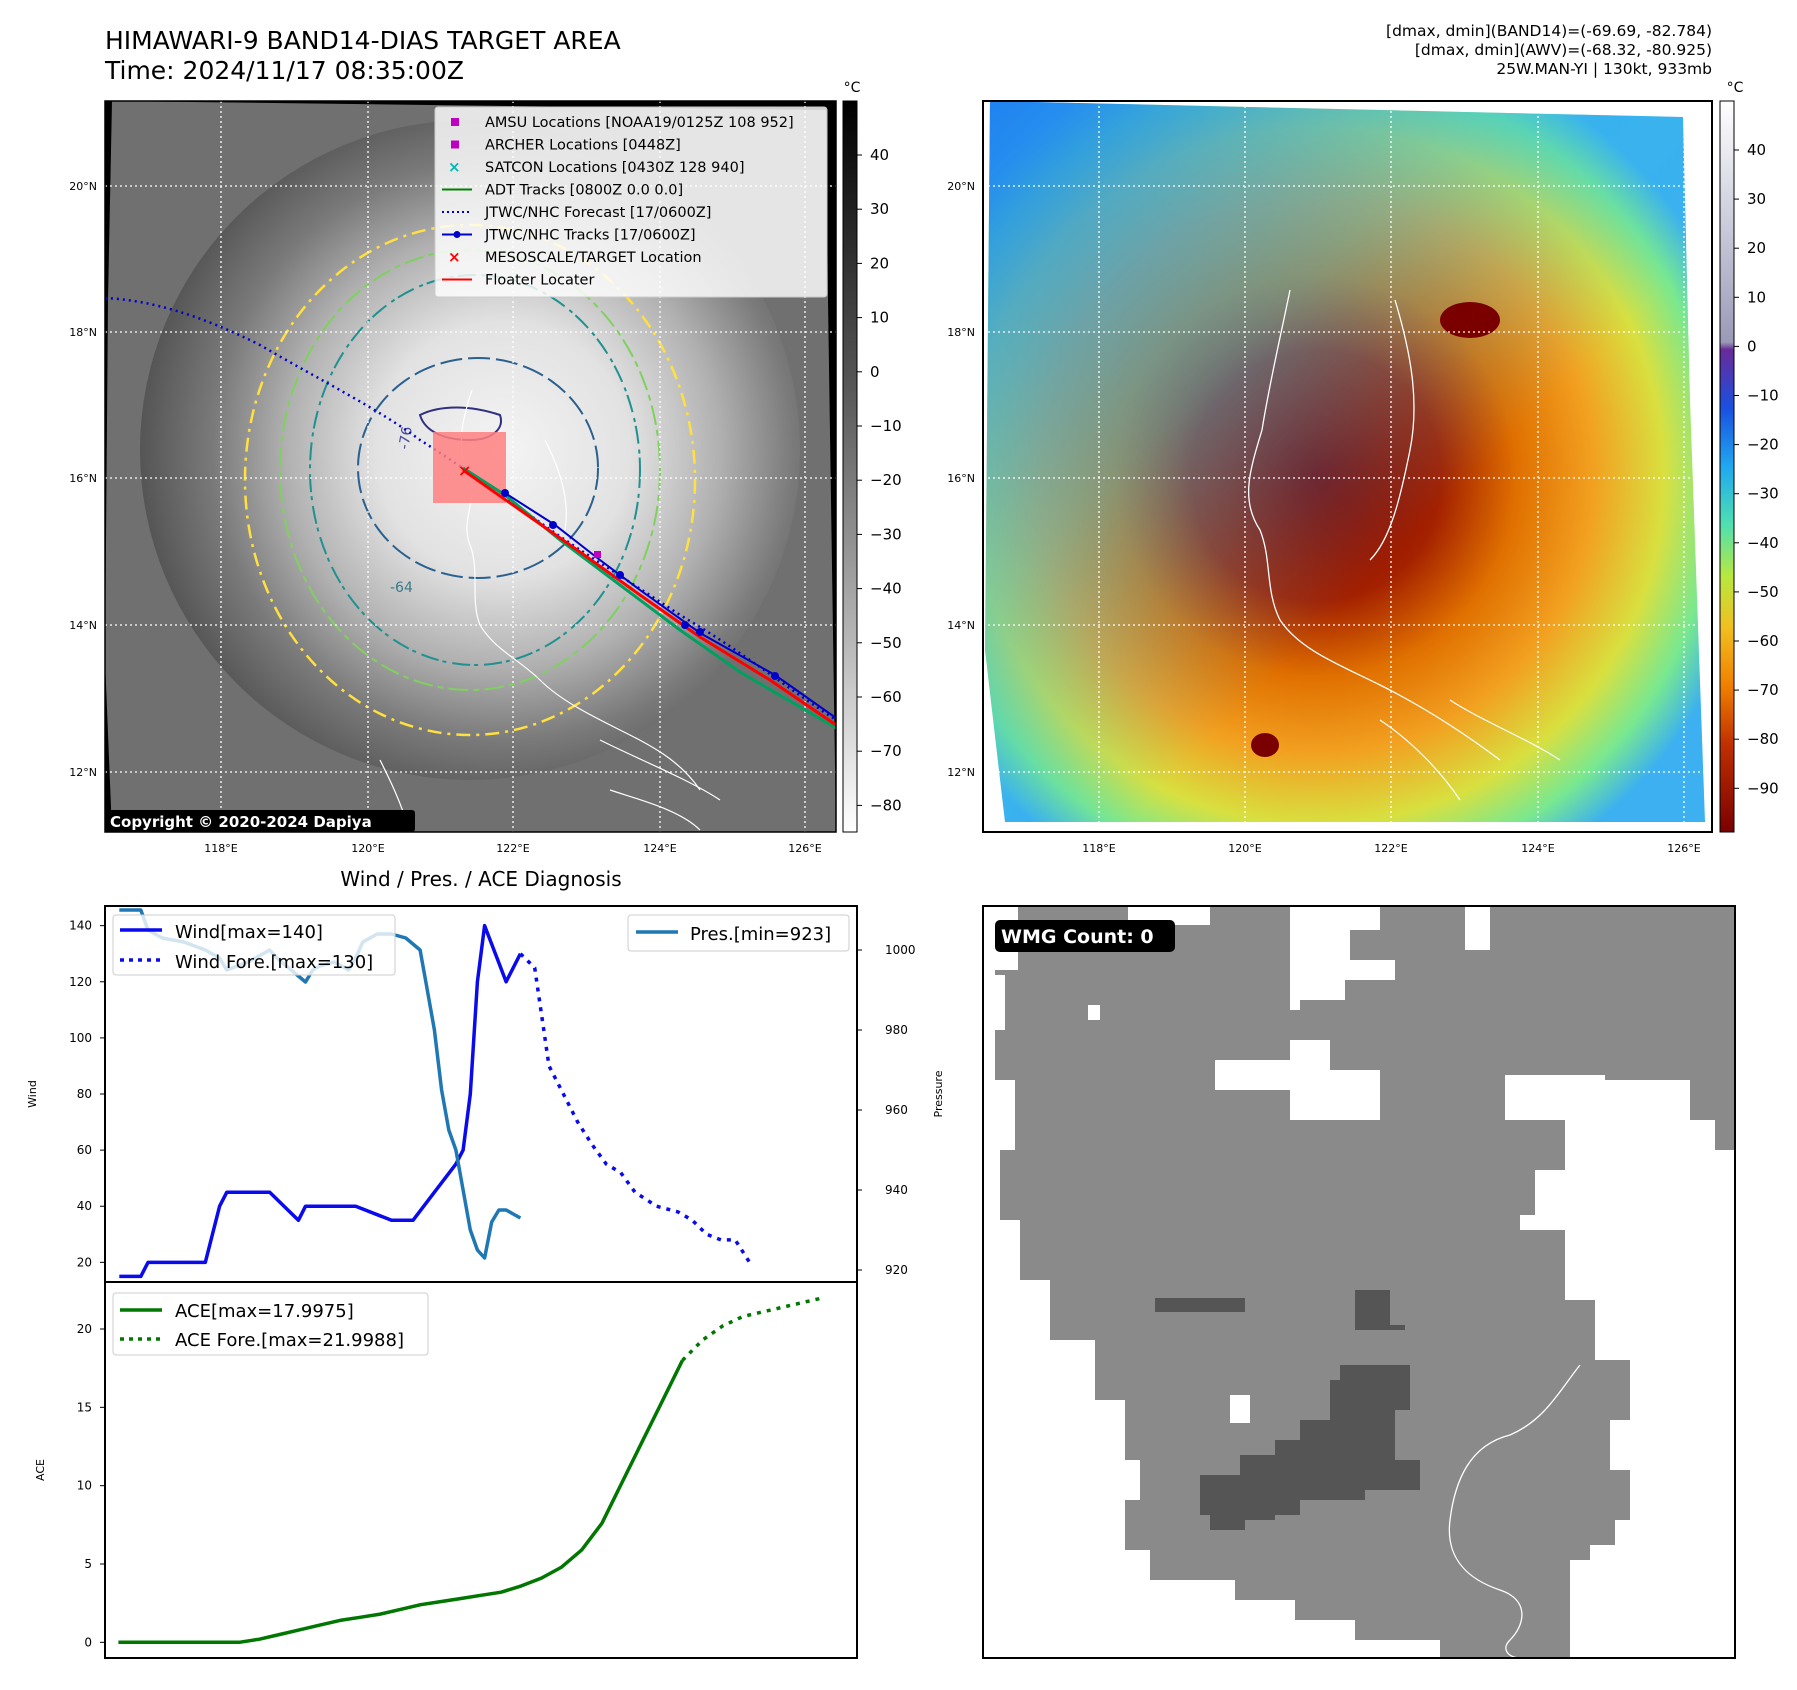  Describe the element at coordinates (583, 146) in the screenshot. I see `legend-label: ARCHER Locations [0448Z]` at that location.